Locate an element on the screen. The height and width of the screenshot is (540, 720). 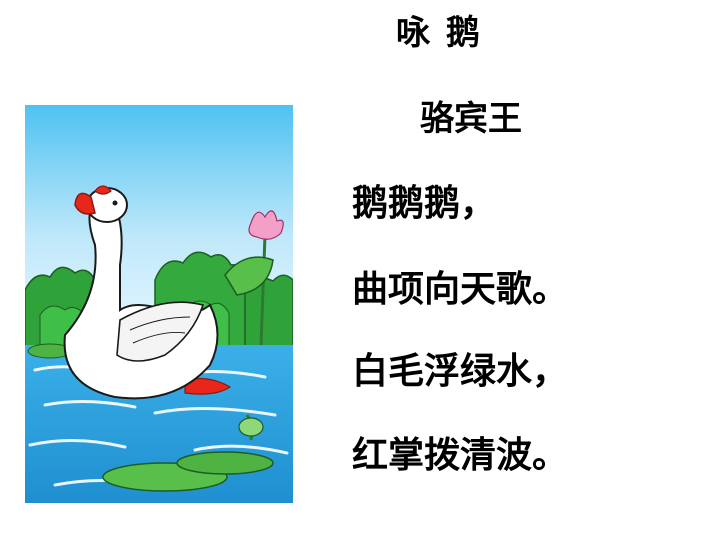
poem-title: 咏 鹅 is located at coordinates (439, 33).